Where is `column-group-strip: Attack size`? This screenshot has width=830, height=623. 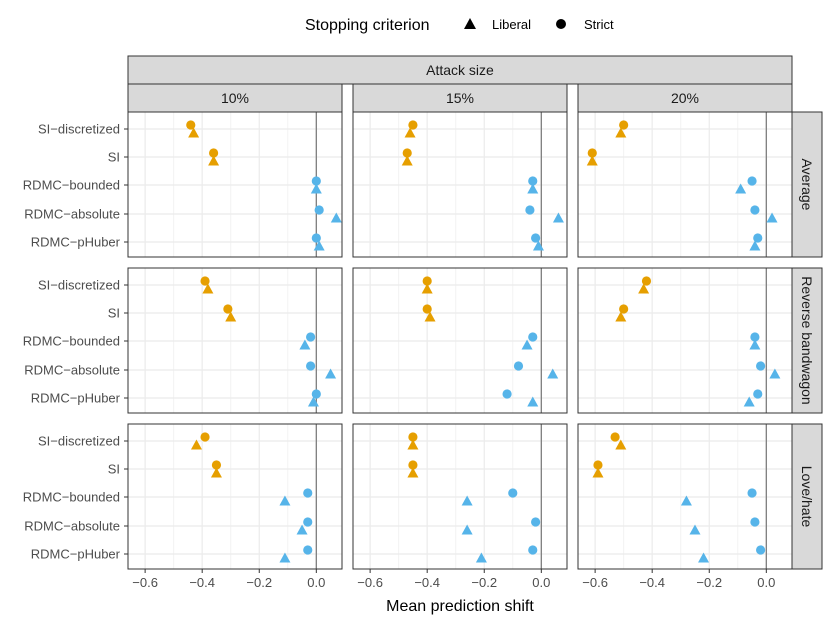
column-group-strip: Attack size is located at coordinates (460, 70).